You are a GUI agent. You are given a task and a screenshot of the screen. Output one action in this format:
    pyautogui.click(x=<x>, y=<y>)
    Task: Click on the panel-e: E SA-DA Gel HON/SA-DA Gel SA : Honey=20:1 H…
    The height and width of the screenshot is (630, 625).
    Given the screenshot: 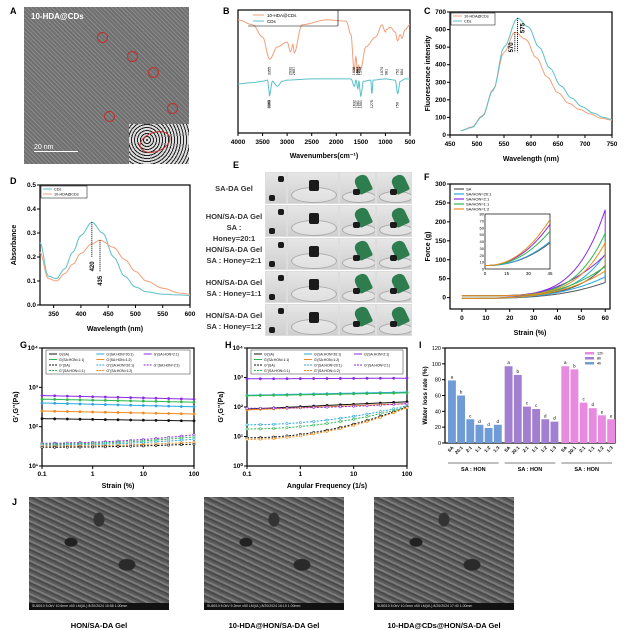 What is the action you would take?
    pyautogui.click(x=312, y=250)
    